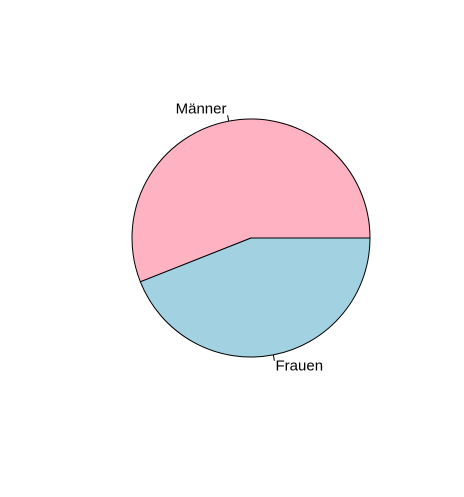 The height and width of the screenshot is (497, 464). Describe the element at coordinates (201, 108) in the screenshot. I see `slice-label: Männer` at that location.